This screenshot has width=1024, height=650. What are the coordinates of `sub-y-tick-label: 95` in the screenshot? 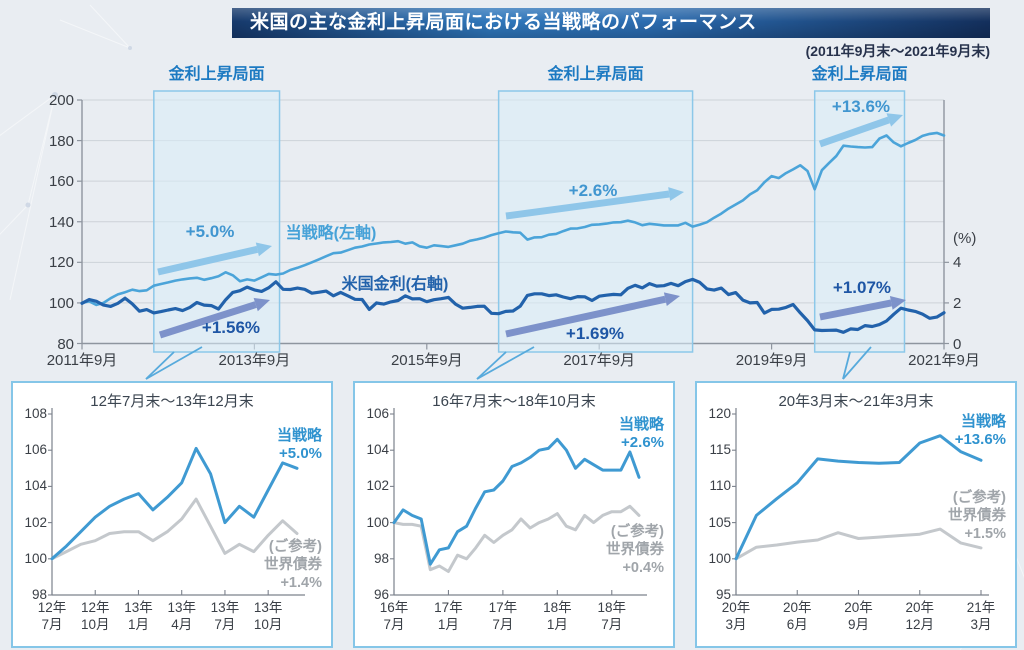 It's located at (723, 594).